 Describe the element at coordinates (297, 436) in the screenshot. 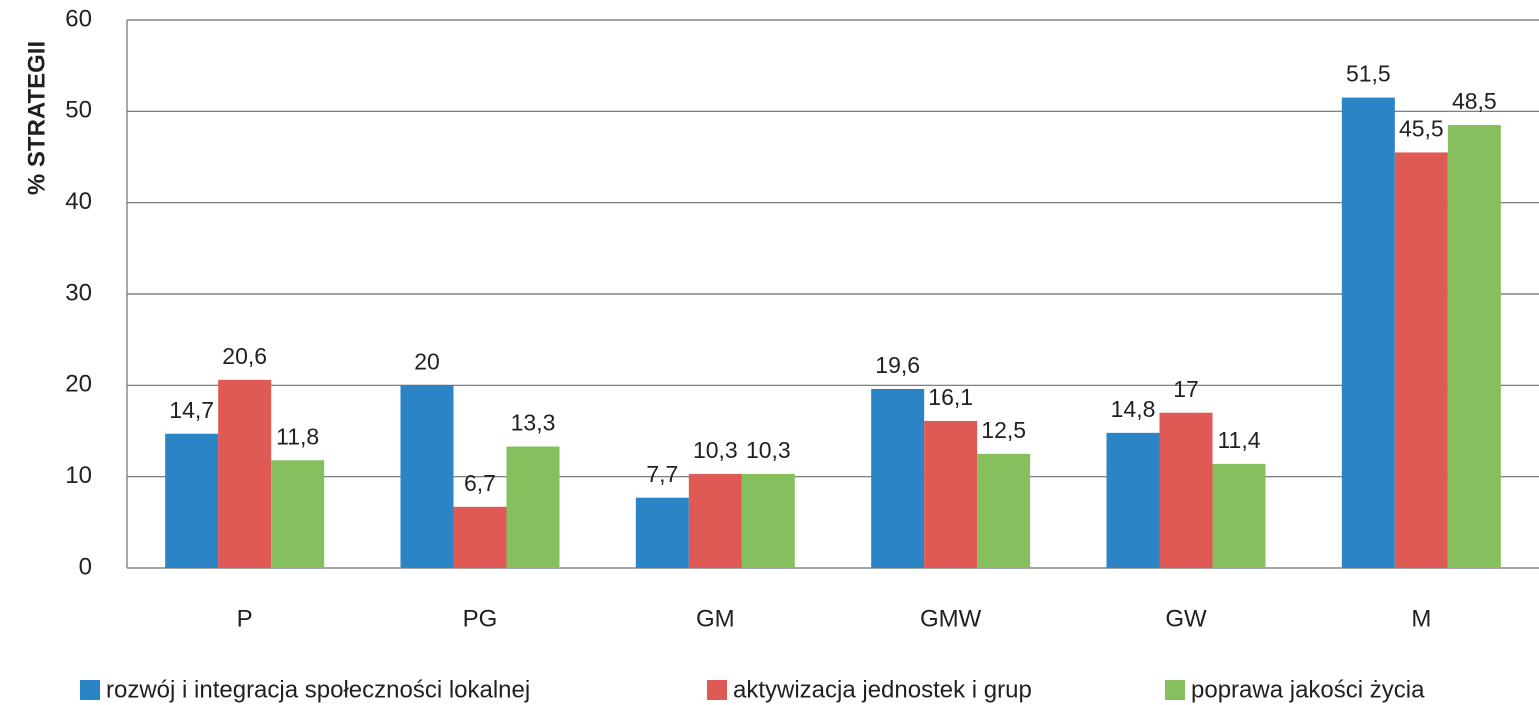

I see `value-label: 11,8` at that location.